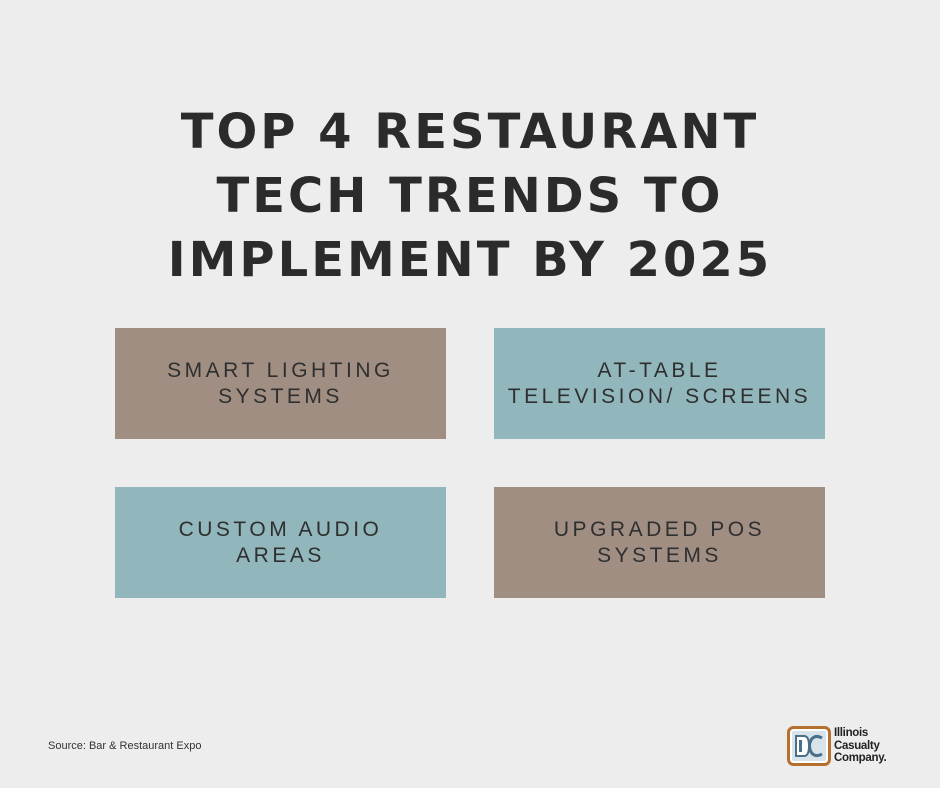  I want to click on logo-text: Illinois Casualty Company., so click(860, 746).